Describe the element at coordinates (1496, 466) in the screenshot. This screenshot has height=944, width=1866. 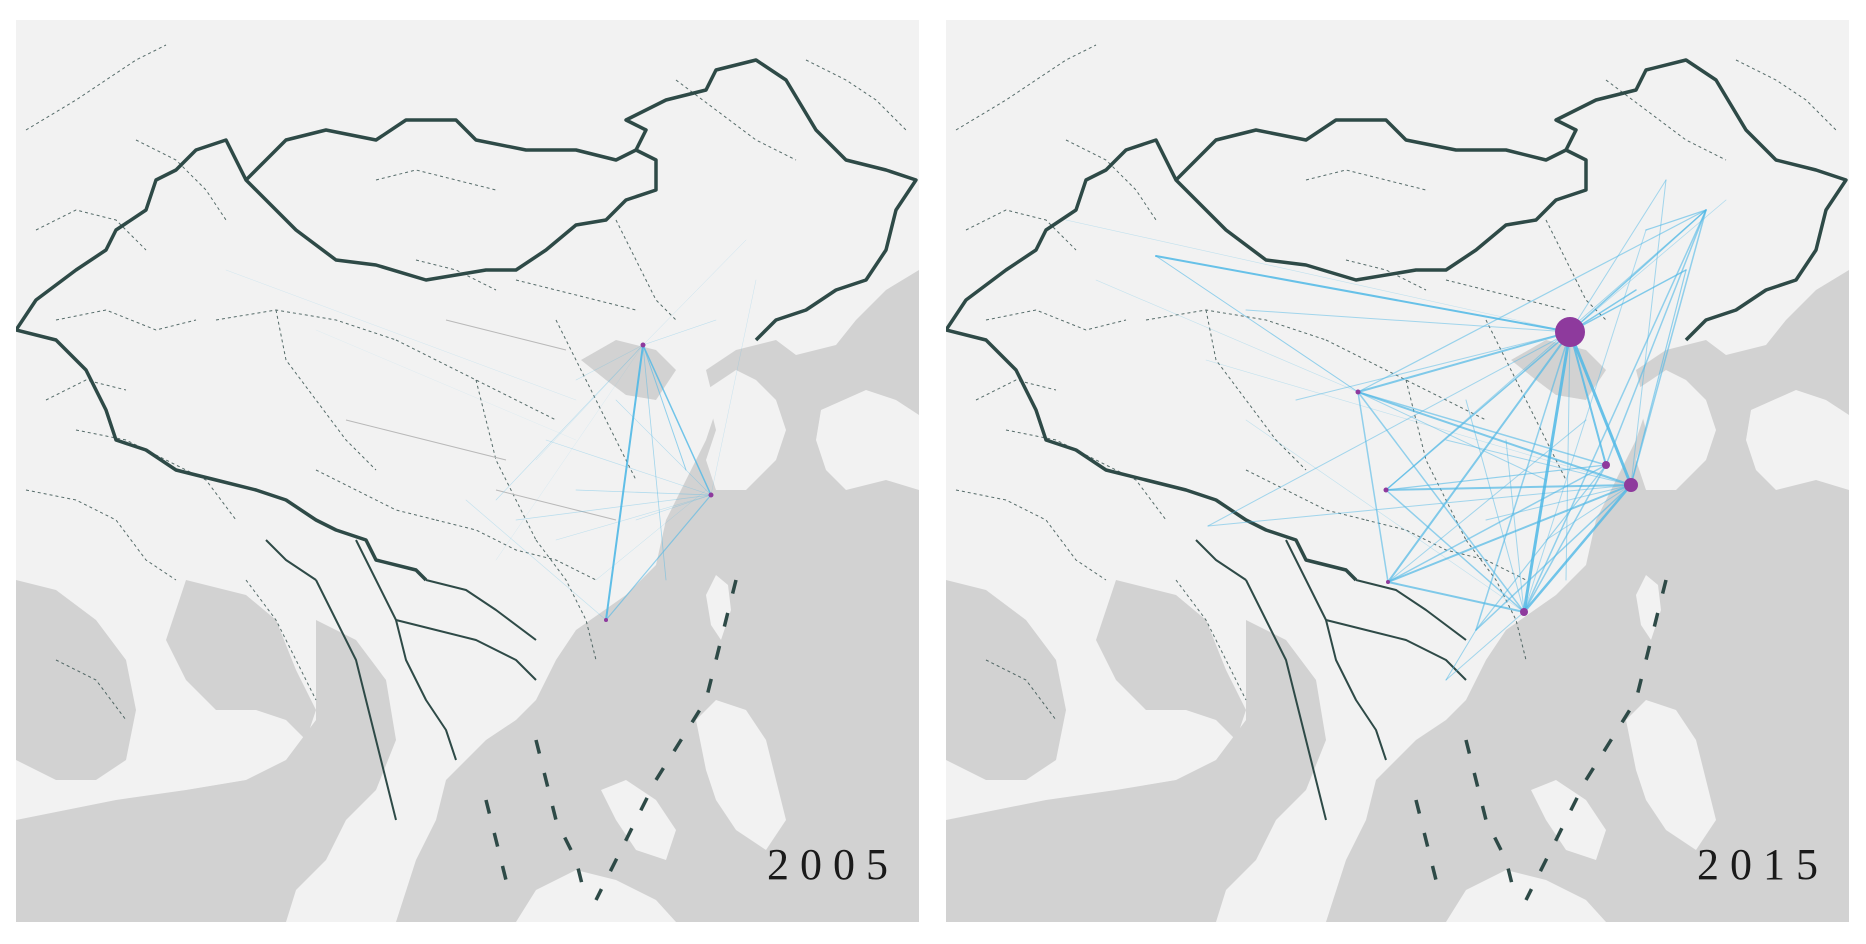
I see `city-nodes-2015` at that location.